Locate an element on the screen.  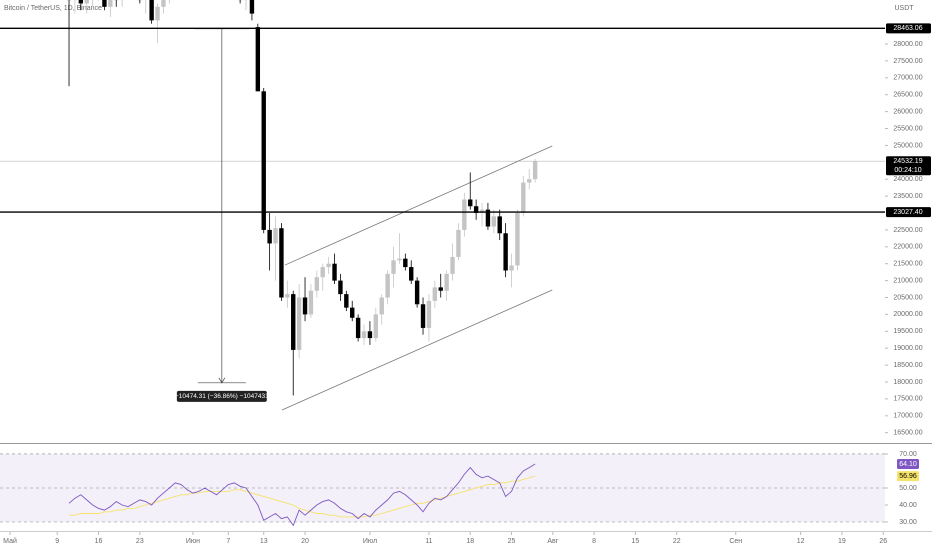
x-tick-label: 8 is located at coordinates (594, 541).